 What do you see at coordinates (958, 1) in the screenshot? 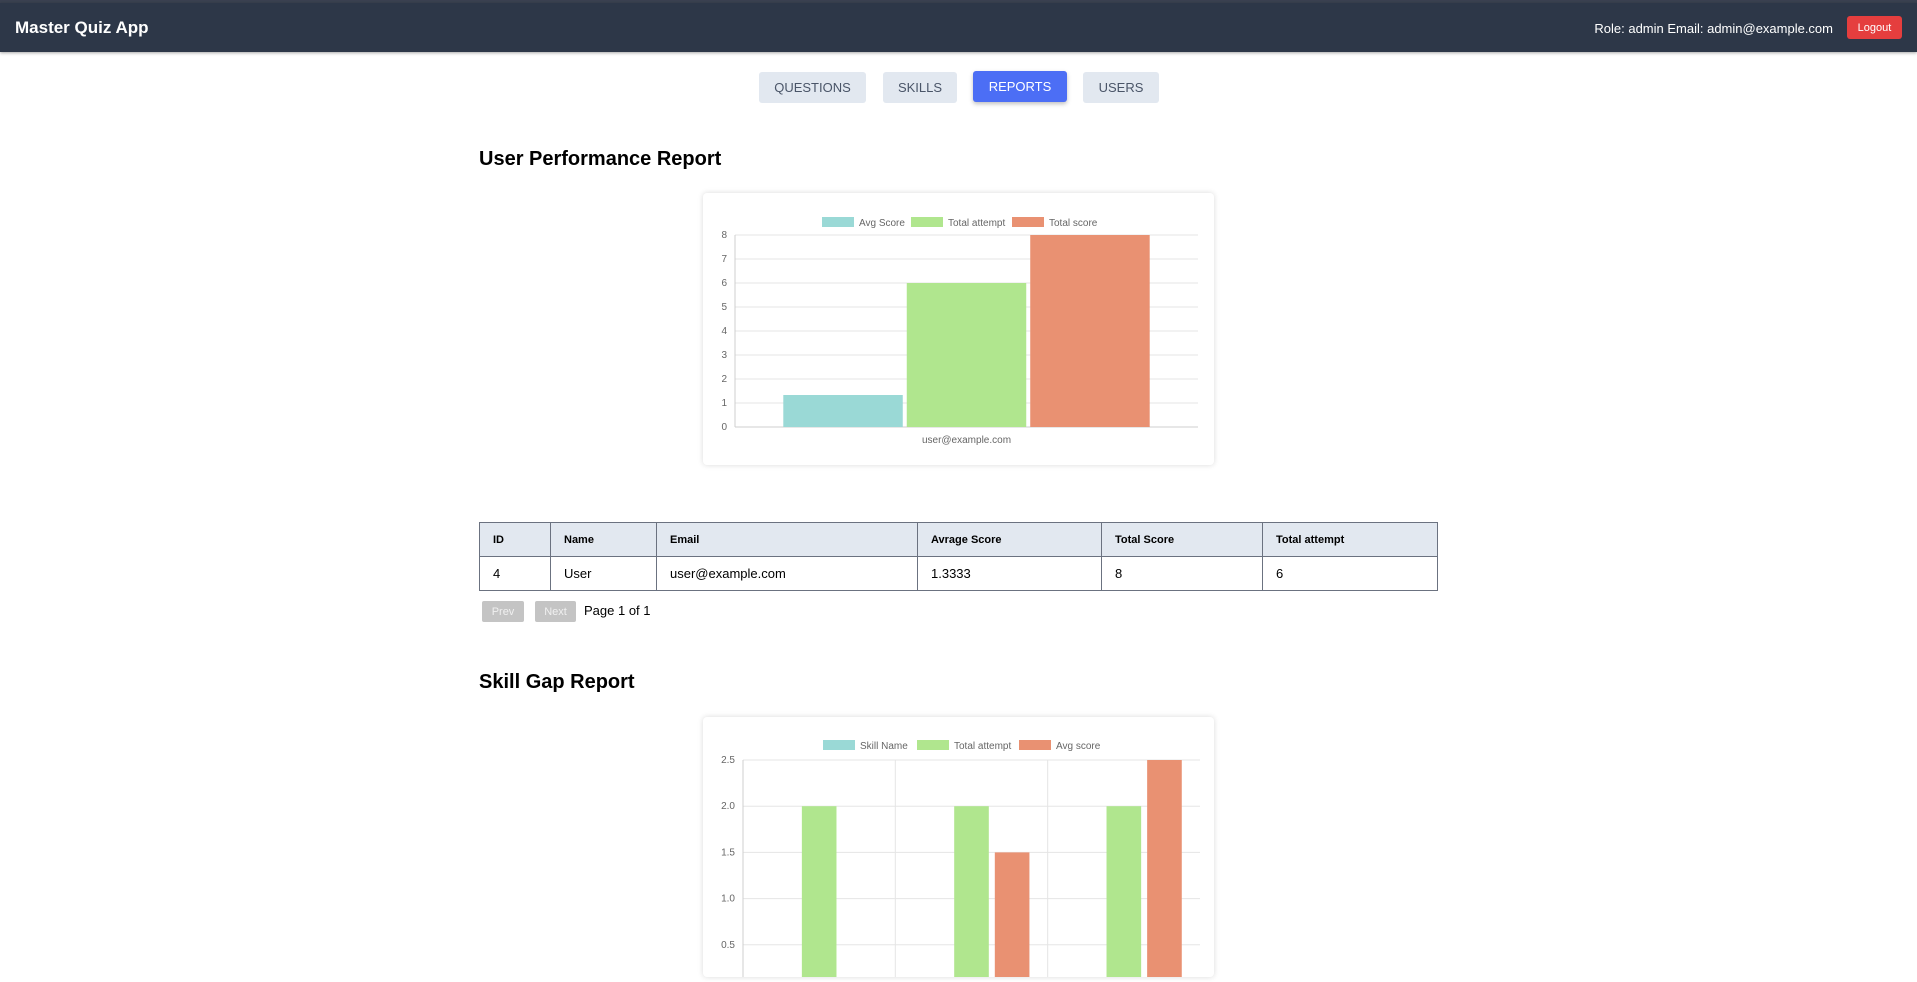
I see `window-top-strip` at bounding box center [958, 1].